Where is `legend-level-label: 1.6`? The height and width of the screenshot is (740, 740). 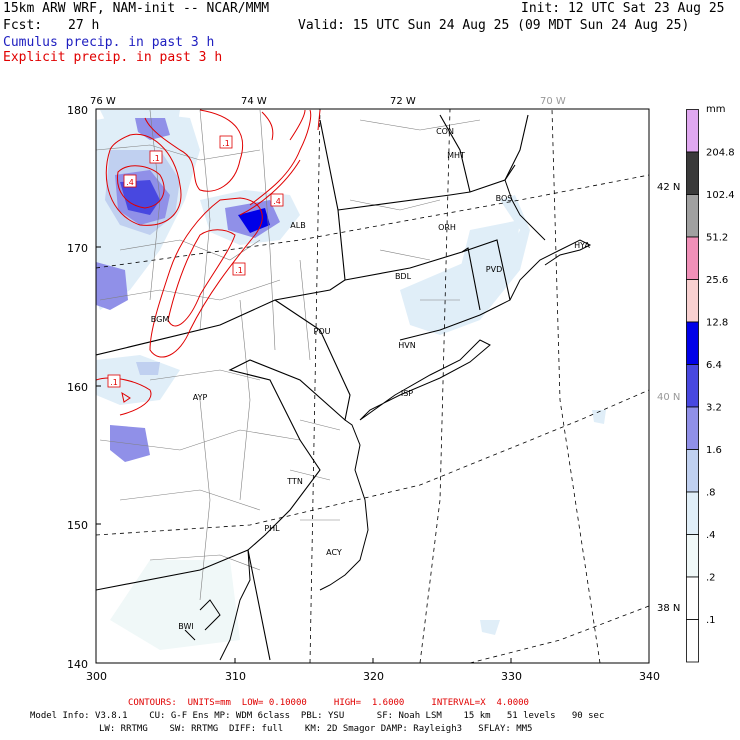
legend-level-label: 1.6 is located at coordinates (714, 450).